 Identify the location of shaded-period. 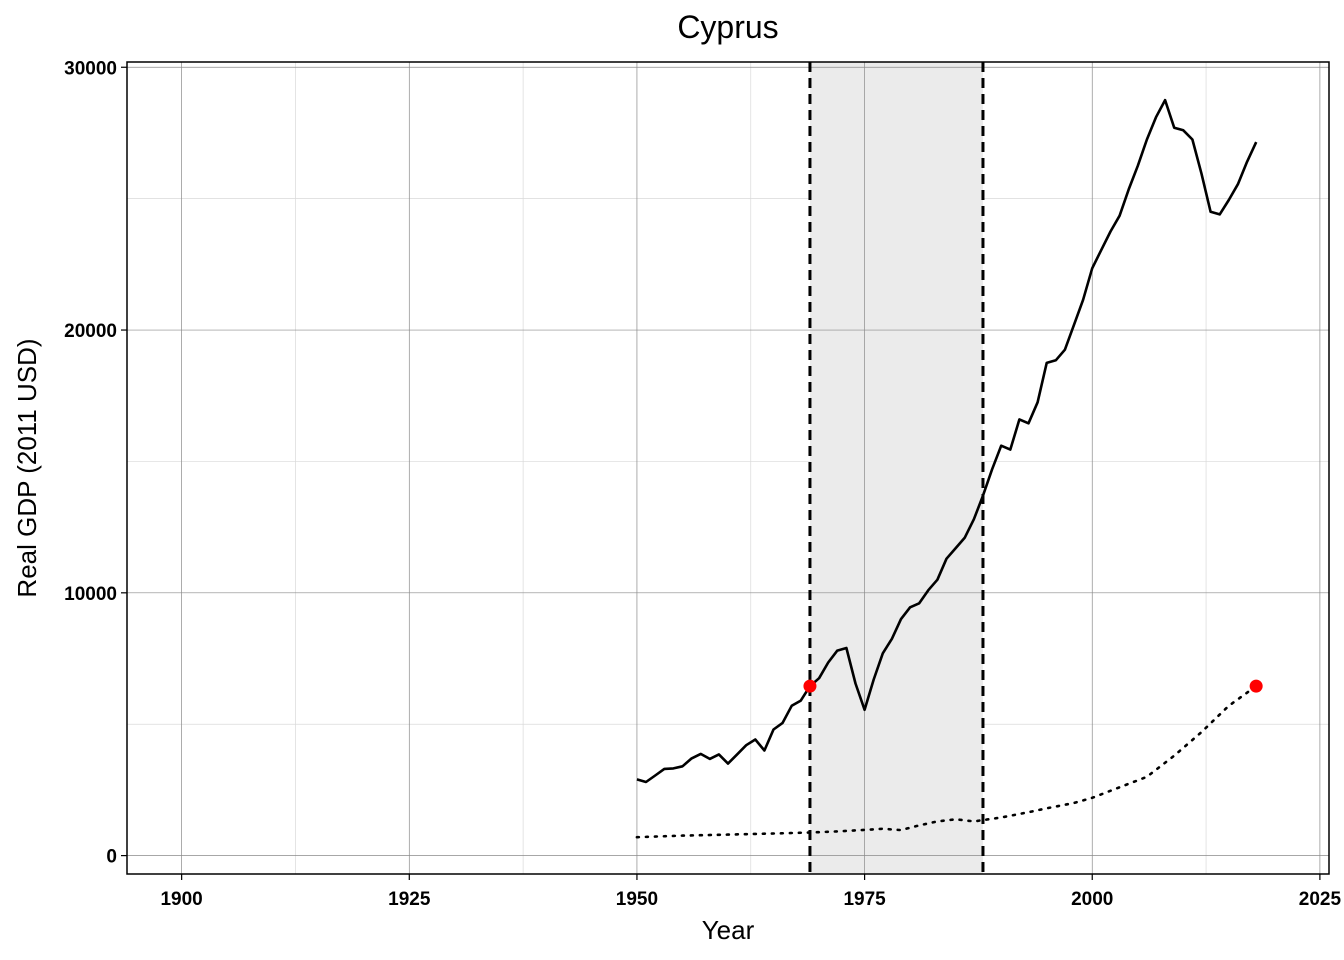
(896, 468).